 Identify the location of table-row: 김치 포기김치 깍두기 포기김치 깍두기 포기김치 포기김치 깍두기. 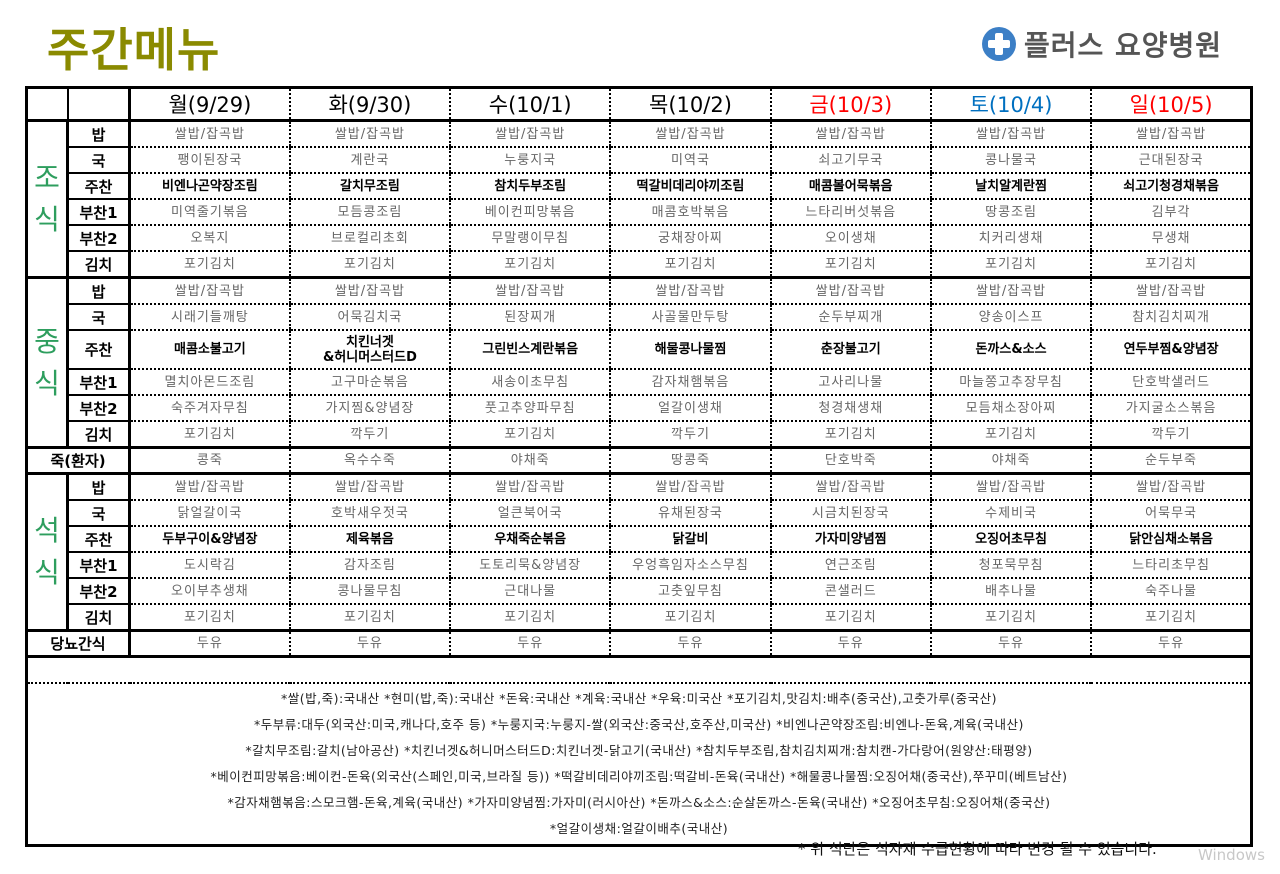
(639, 435).